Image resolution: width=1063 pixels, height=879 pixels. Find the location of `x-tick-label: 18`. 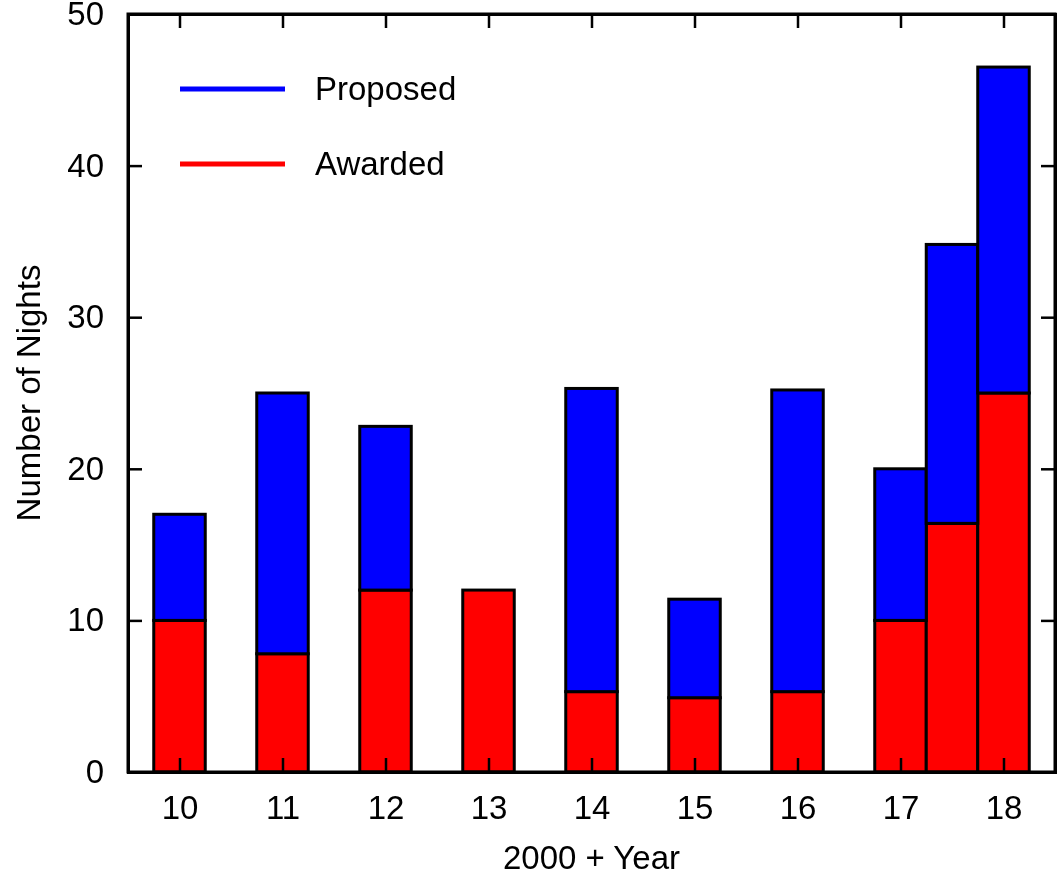

x-tick-label: 18 is located at coordinates (1004, 808).